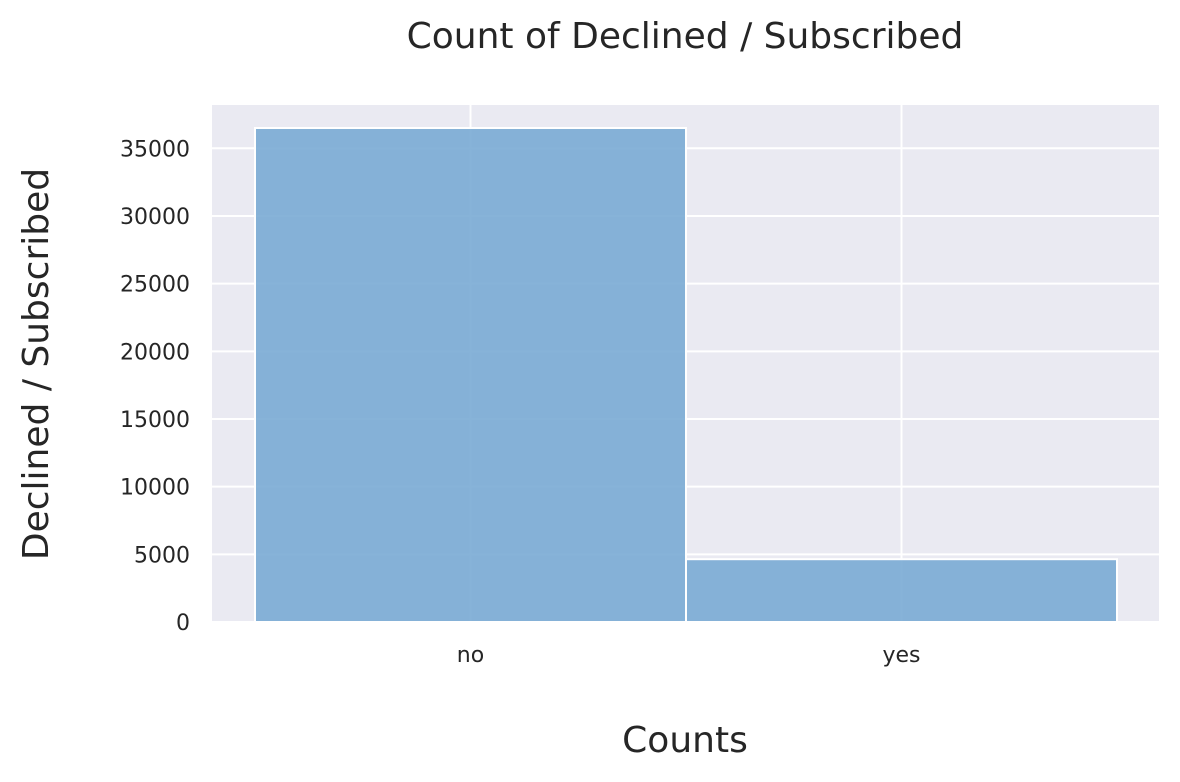 The height and width of the screenshot is (782, 1180). Describe the element at coordinates (155, 488) in the screenshot. I see `y-tick-label: 10000` at that location.